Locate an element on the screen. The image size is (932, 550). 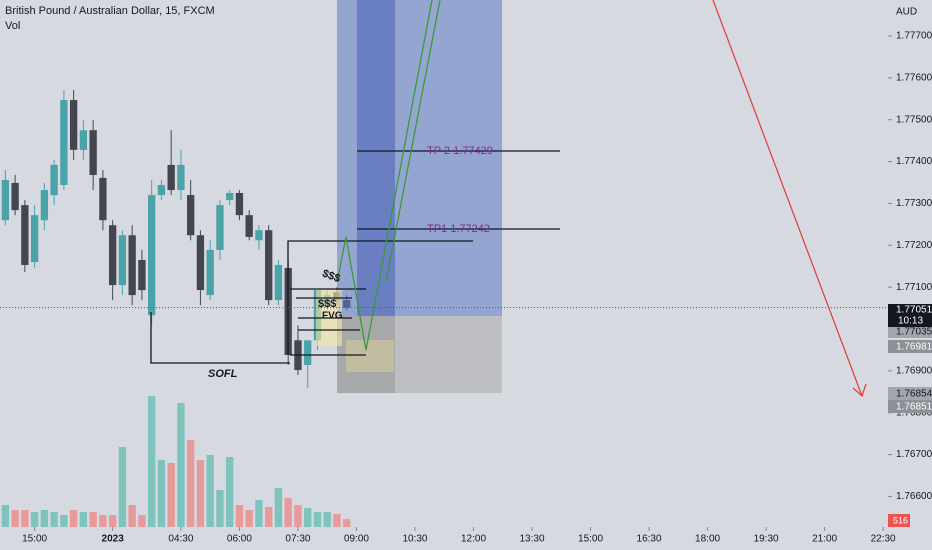
last-price-badge is located at coordinates (910, 315).